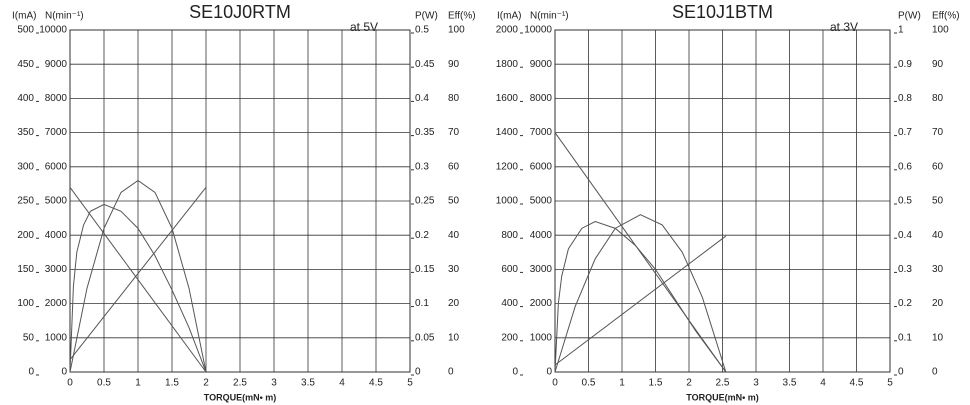 The image size is (970, 405). Describe the element at coordinates (723, 383) in the screenshot. I see `x-tick-label: 2.5` at that location.